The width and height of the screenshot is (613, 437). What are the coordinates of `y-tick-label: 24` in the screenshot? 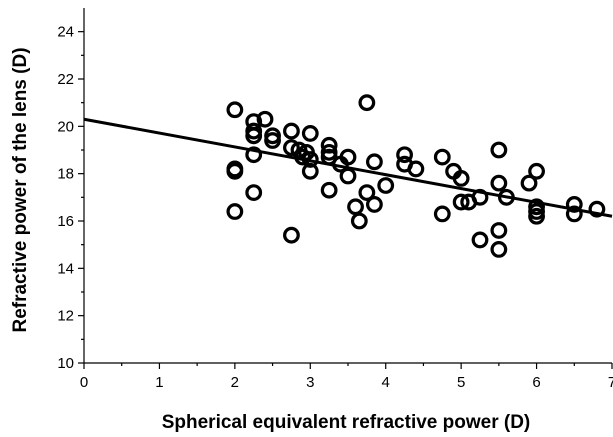 It's located at (65, 32).